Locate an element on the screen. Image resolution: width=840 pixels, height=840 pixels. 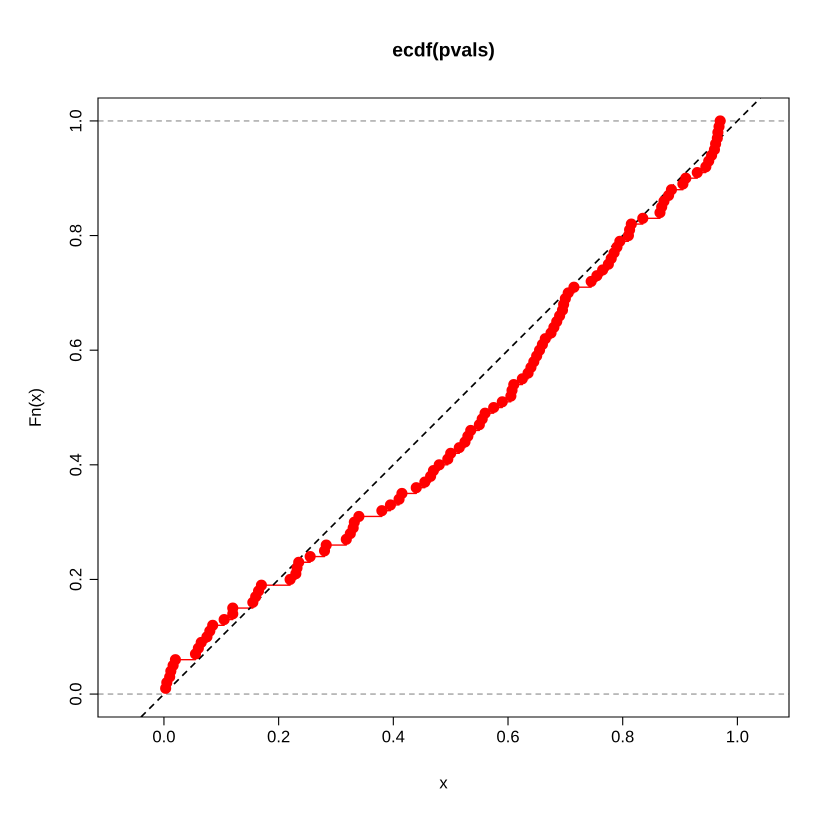
y-tick-label: 0.8 is located at coordinates (76, 235).